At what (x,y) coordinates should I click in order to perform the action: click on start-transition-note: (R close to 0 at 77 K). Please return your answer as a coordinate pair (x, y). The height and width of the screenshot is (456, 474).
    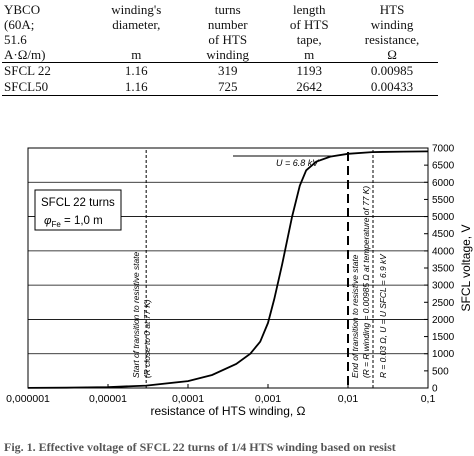
    Looking at the image, I should click on (147, 338).